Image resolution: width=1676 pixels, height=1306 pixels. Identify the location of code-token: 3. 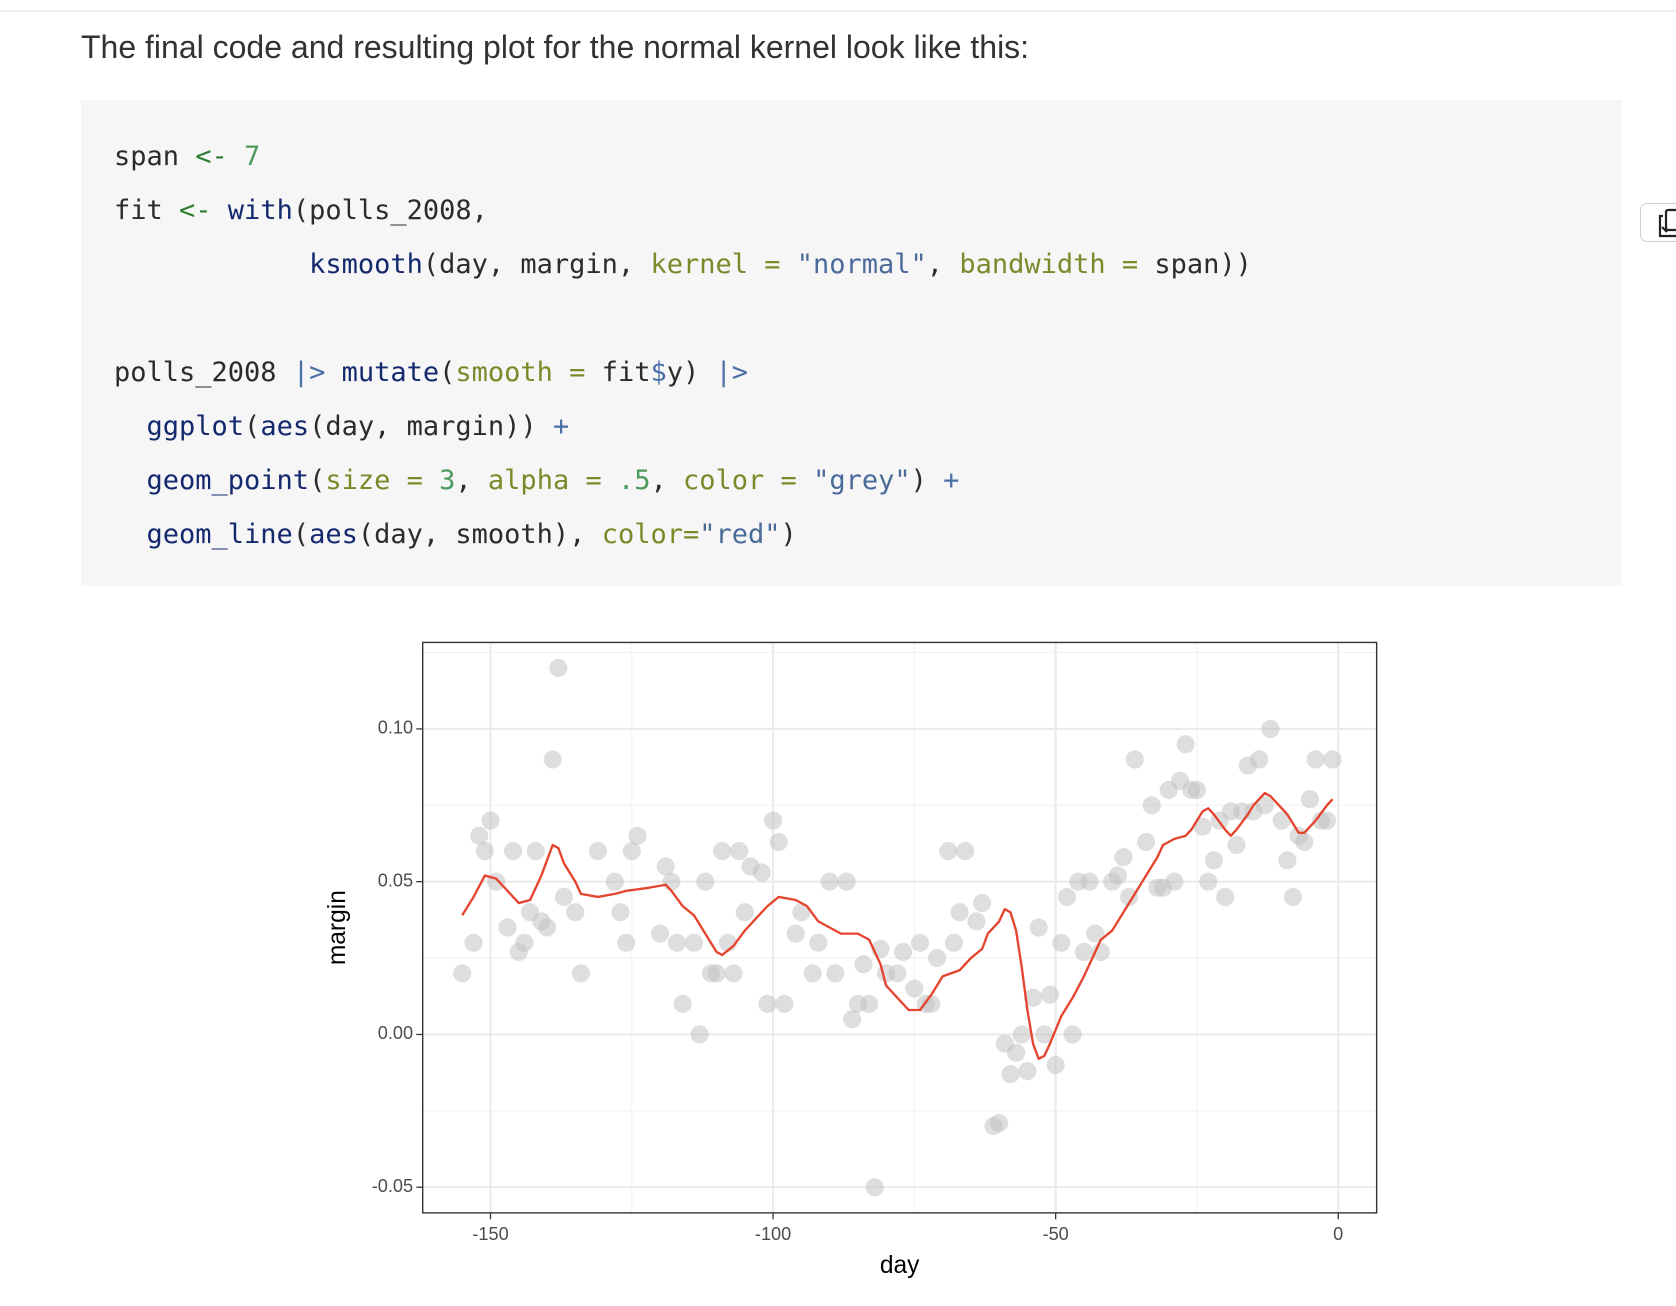
(439, 480).